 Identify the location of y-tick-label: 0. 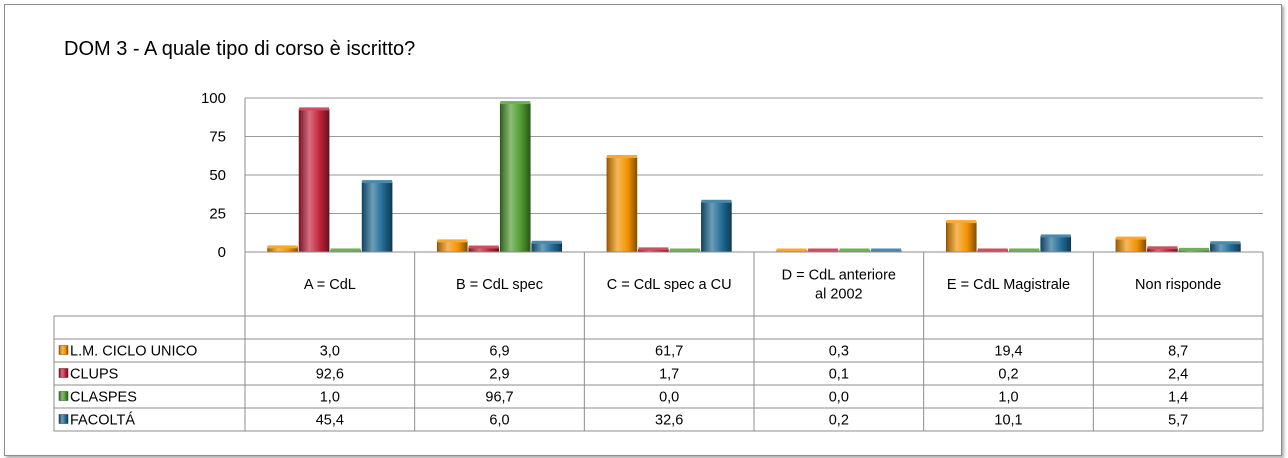
(222, 252).